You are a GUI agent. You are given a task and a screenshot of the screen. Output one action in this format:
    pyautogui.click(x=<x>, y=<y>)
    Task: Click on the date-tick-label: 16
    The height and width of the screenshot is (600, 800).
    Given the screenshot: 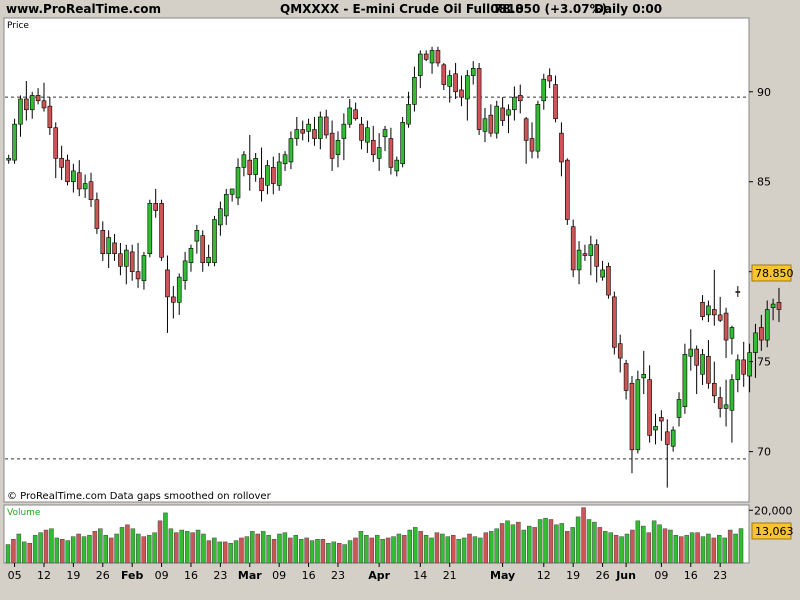 What is the action you would take?
    pyautogui.click(x=191, y=575)
    